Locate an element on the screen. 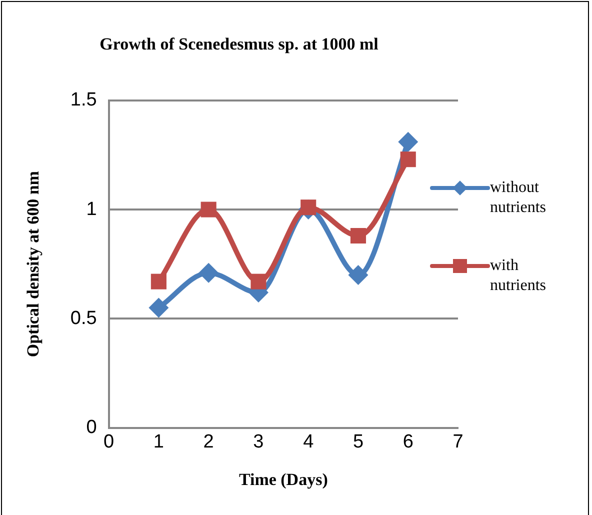  chart-title: Growth of Scenedesmus sp. at 1000 ml is located at coordinates (239, 44).